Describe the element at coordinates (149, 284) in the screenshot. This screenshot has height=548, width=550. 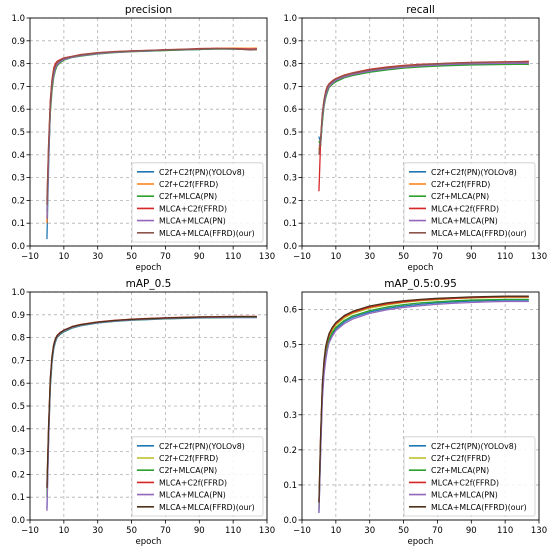
I see `subplot-title: mAP_0.5` at that location.